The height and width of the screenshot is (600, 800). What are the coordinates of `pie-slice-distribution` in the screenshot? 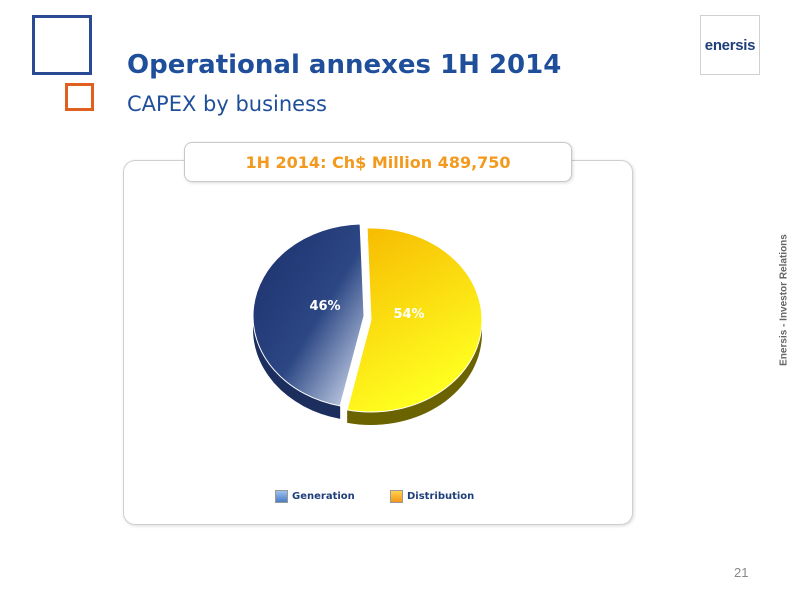 It's located at (414, 320).